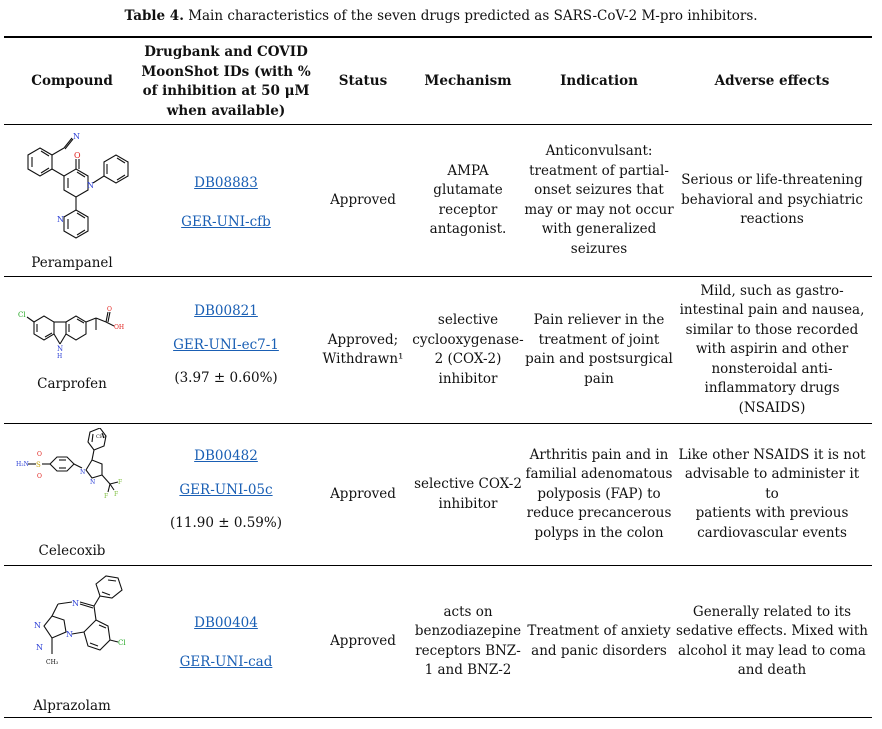  I want to click on indication-line: Treatment of anxiety, so click(599, 631).